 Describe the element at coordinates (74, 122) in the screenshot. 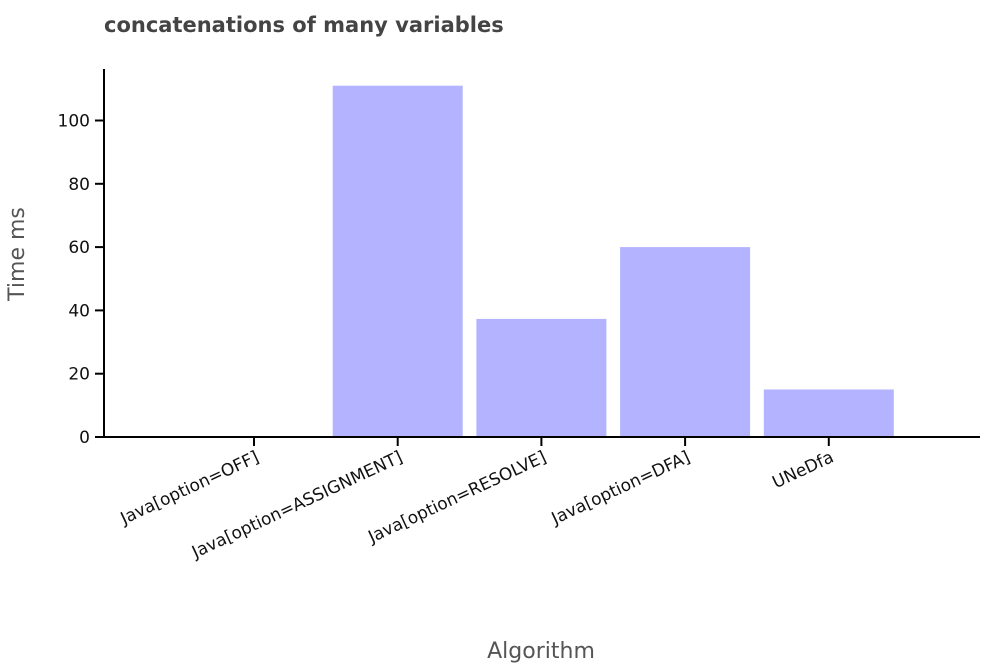

I see `y-tick-label: 100` at that location.